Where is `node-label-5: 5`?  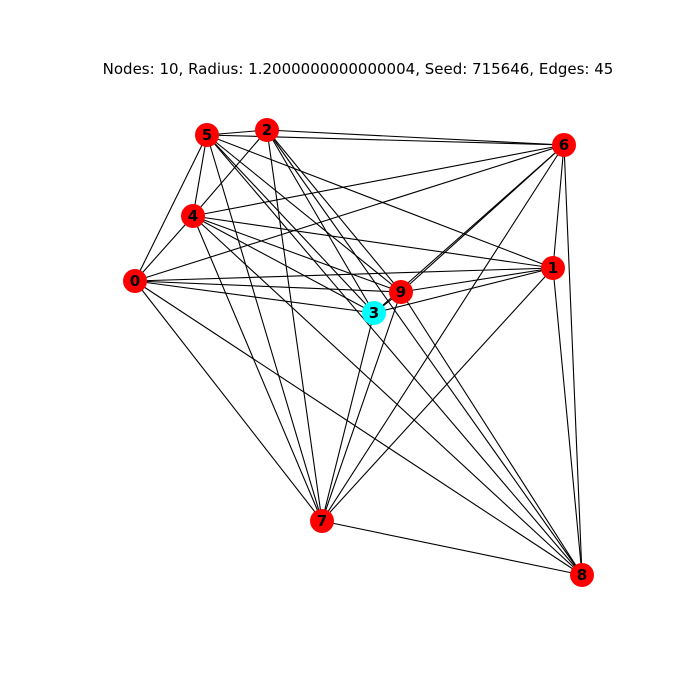 node-label-5: 5 is located at coordinates (207, 135).